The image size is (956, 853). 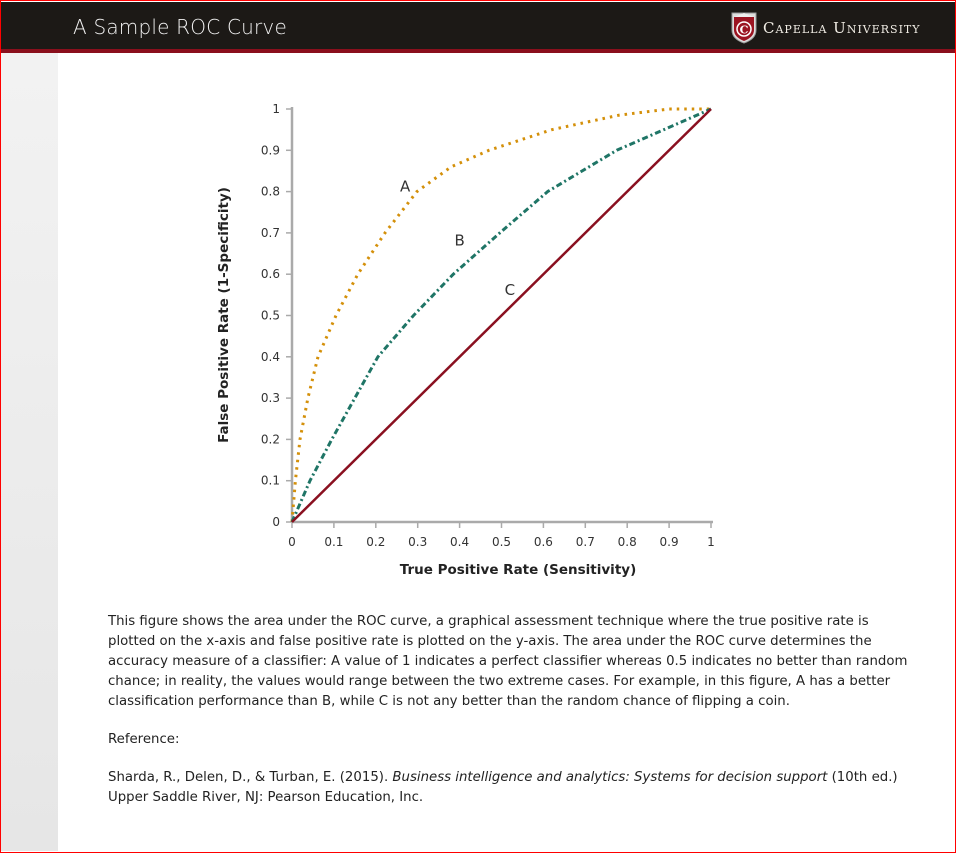 What do you see at coordinates (224, 315) in the screenshot?
I see `y-axis-label: False Positive Rate (1-Specificity)` at bounding box center [224, 315].